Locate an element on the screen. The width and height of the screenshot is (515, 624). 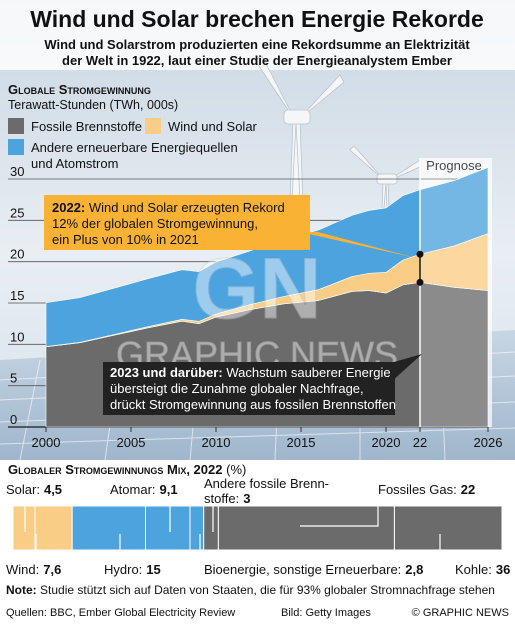
mix-label-wind: Wind: 7,6 is located at coordinates (33, 569).